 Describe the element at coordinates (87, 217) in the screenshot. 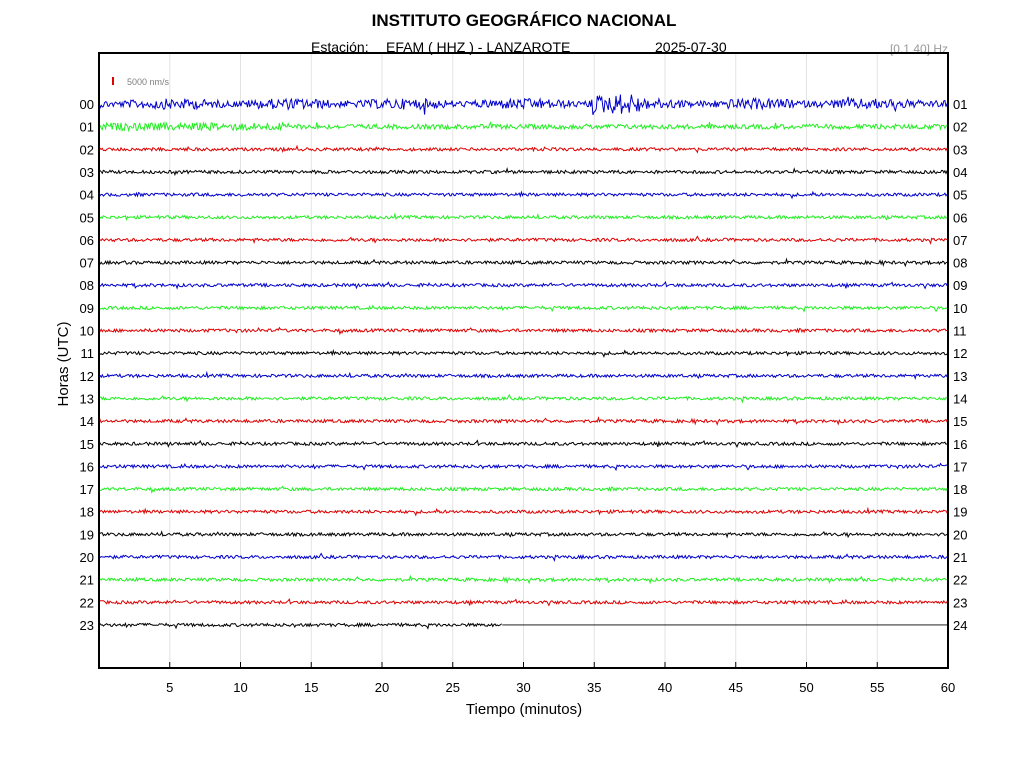

I see `left-hour-label: 05` at that location.